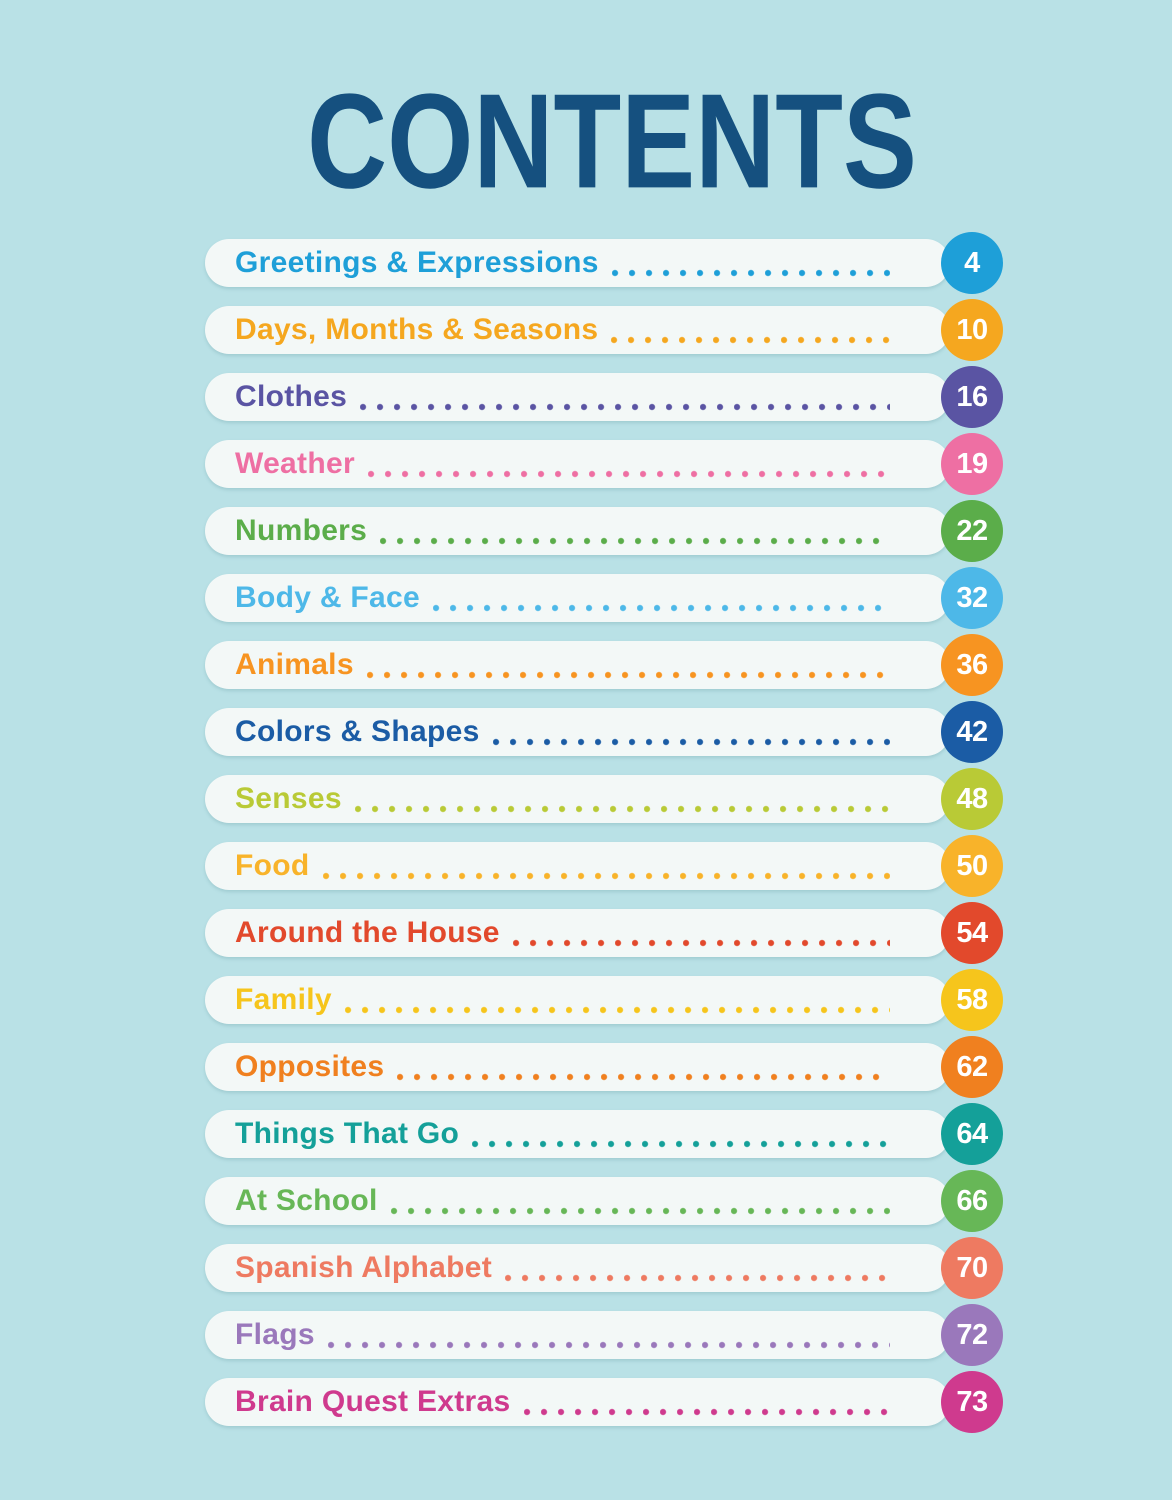 The width and height of the screenshot is (1172, 1500). I want to click on toc-pill: Food, so click(577, 866).